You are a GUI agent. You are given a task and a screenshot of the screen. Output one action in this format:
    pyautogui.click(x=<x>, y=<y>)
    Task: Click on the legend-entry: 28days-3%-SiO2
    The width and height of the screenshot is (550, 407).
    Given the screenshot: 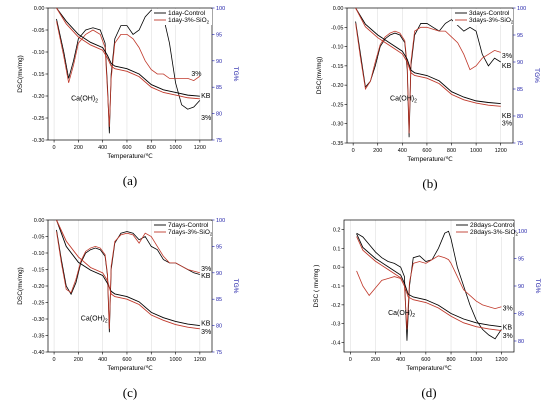 What is the action you would take?
    pyautogui.click(x=494, y=233)
    